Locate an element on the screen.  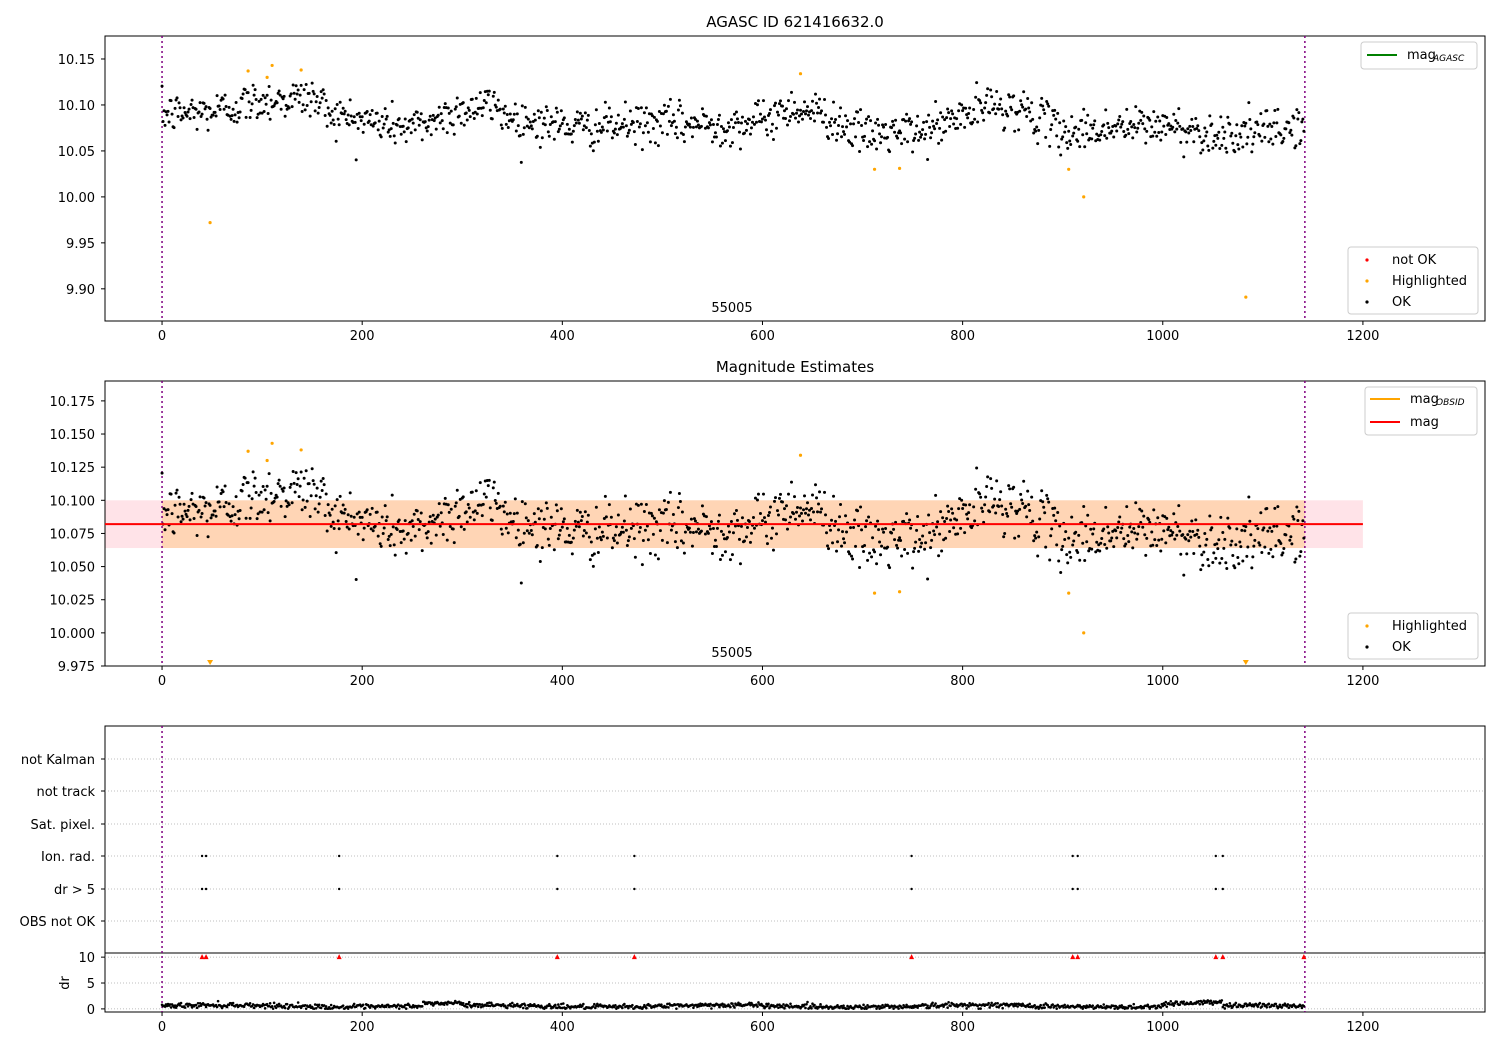
dr-points is located at coordinates (733, 1004).